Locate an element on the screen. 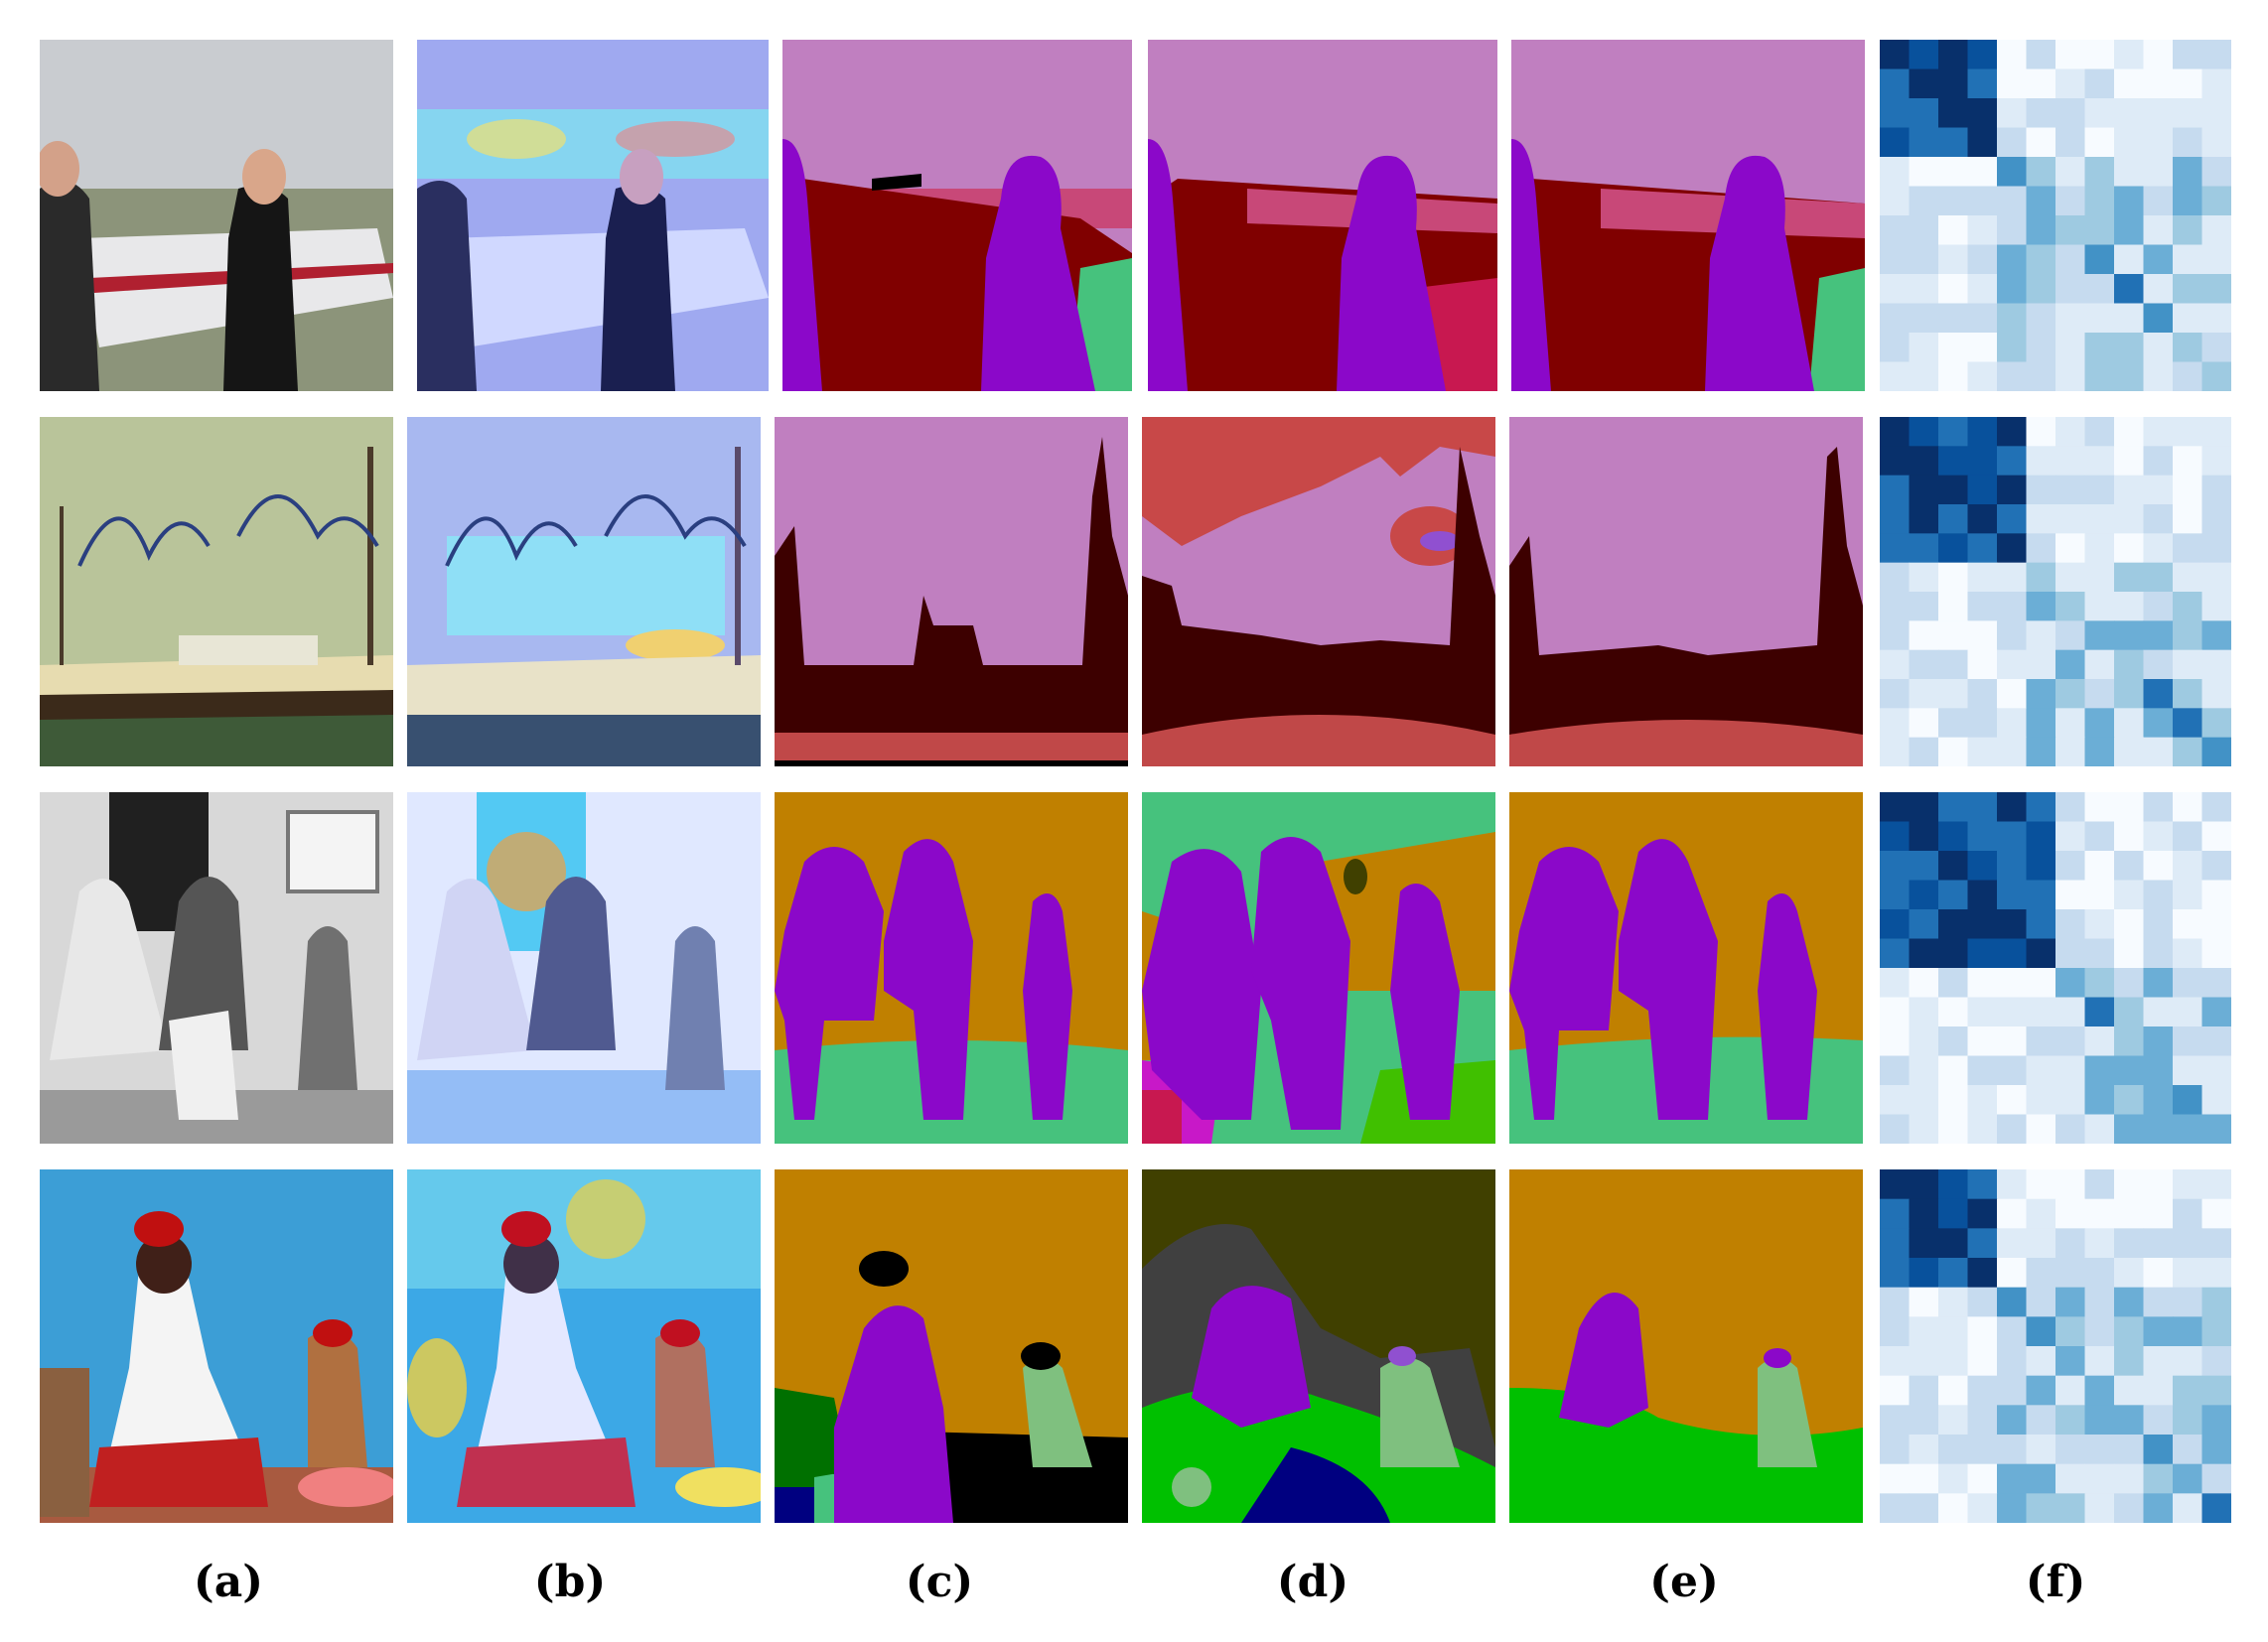 This screenshot has width=2268, height=1642. row2-affinity-matrix is located at coordinates (2055, 591).